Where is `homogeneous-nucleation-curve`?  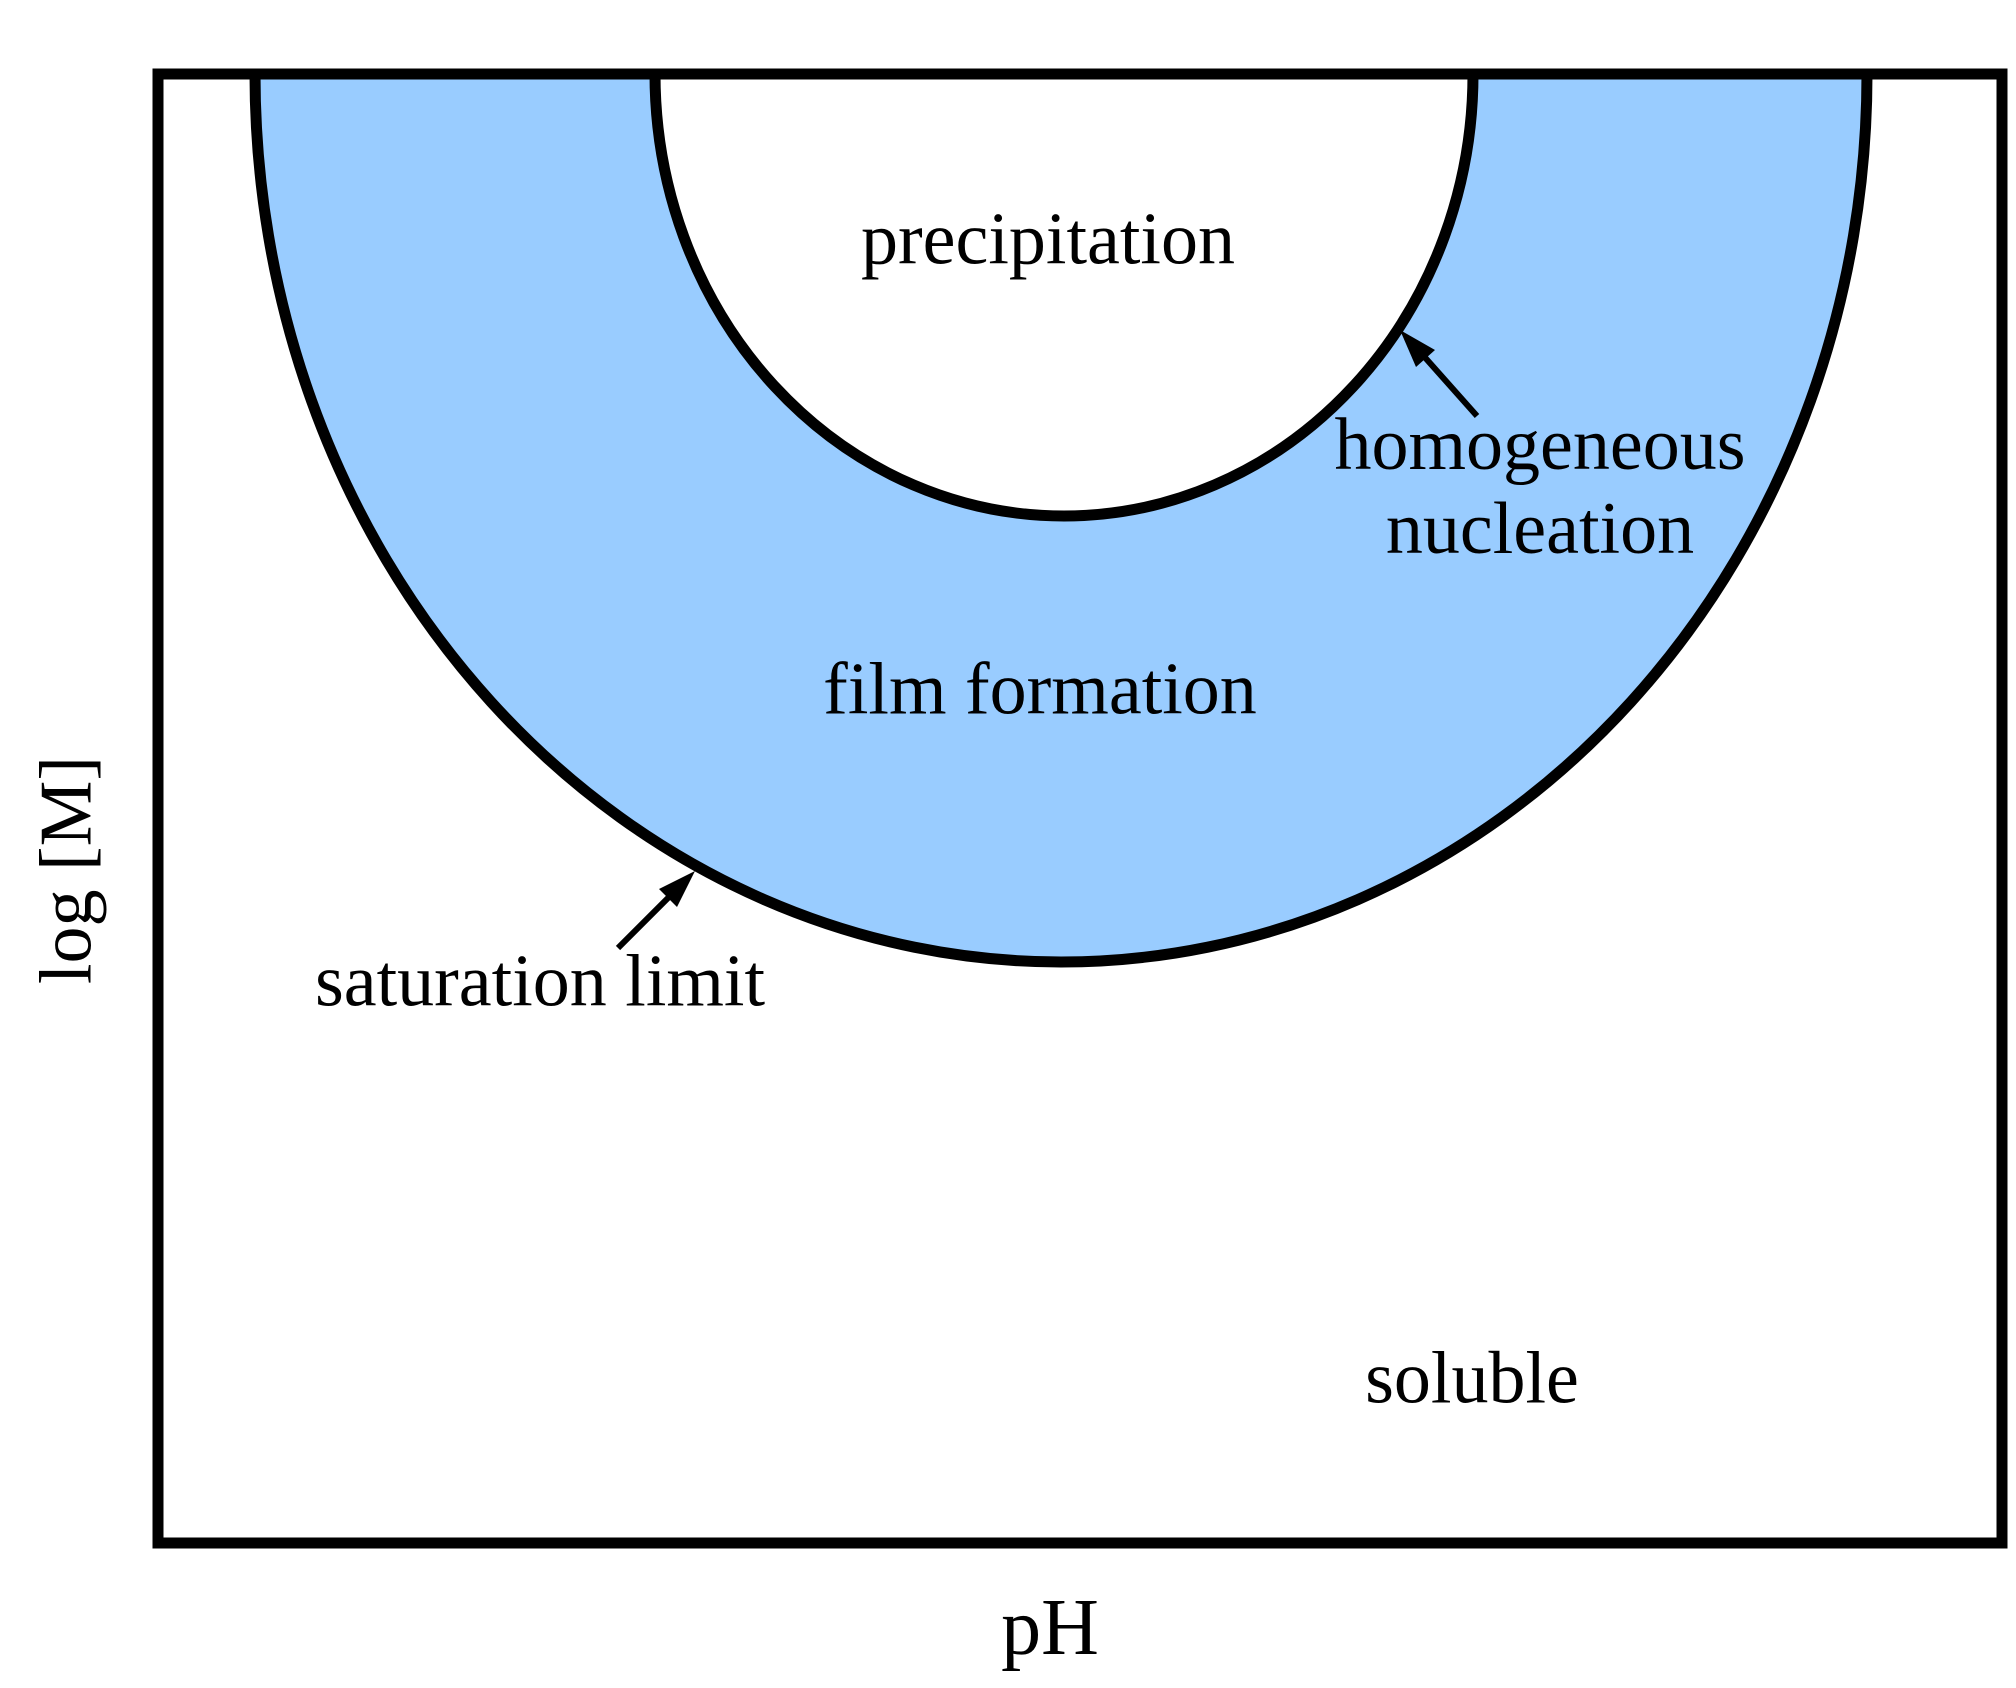
homogeneous-nucleation-curve is located at coordinates (1064, 297).